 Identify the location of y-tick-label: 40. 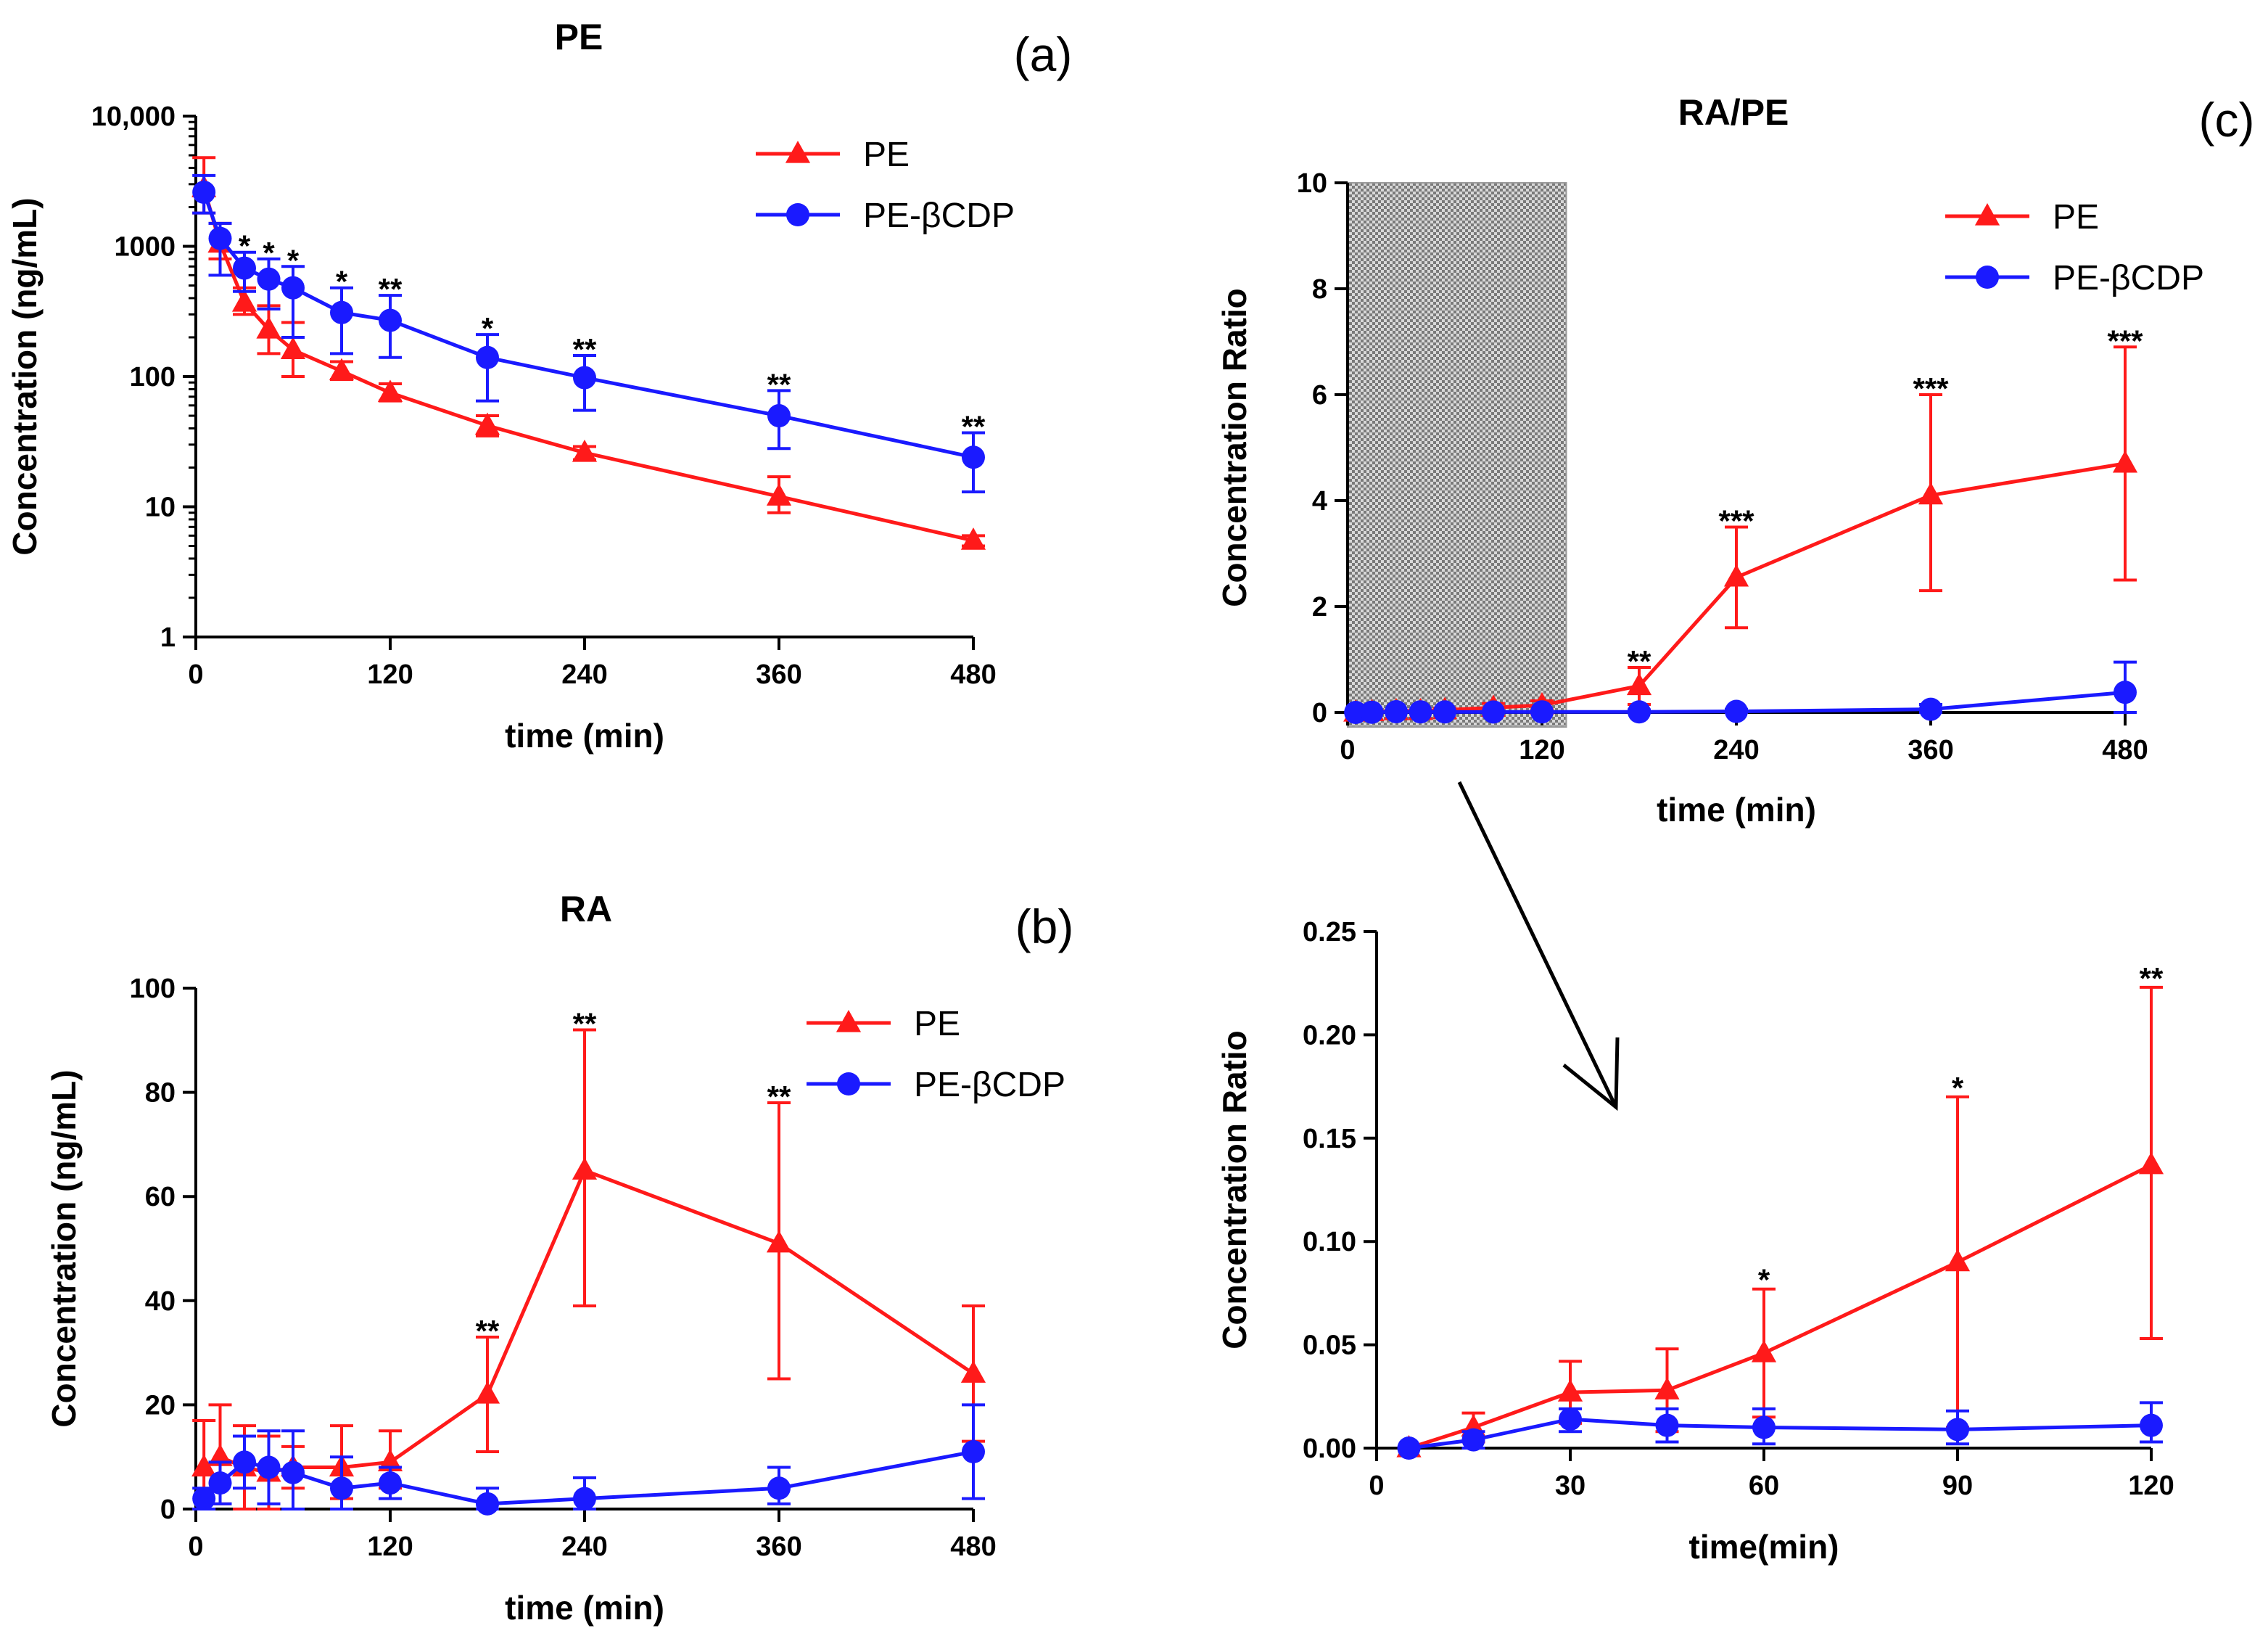
(160, 1301).